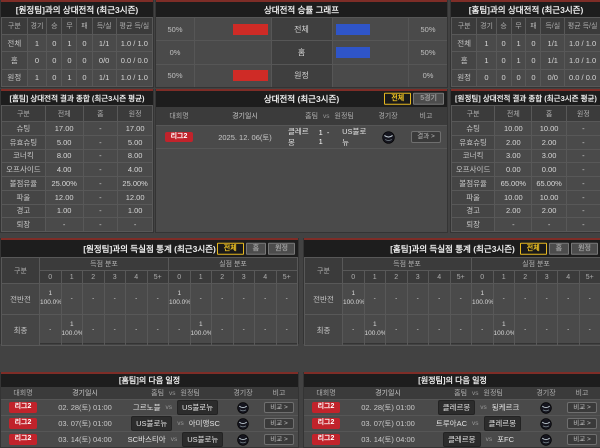  I want to click on row-label: 유효슈팅, so click(473, 142).